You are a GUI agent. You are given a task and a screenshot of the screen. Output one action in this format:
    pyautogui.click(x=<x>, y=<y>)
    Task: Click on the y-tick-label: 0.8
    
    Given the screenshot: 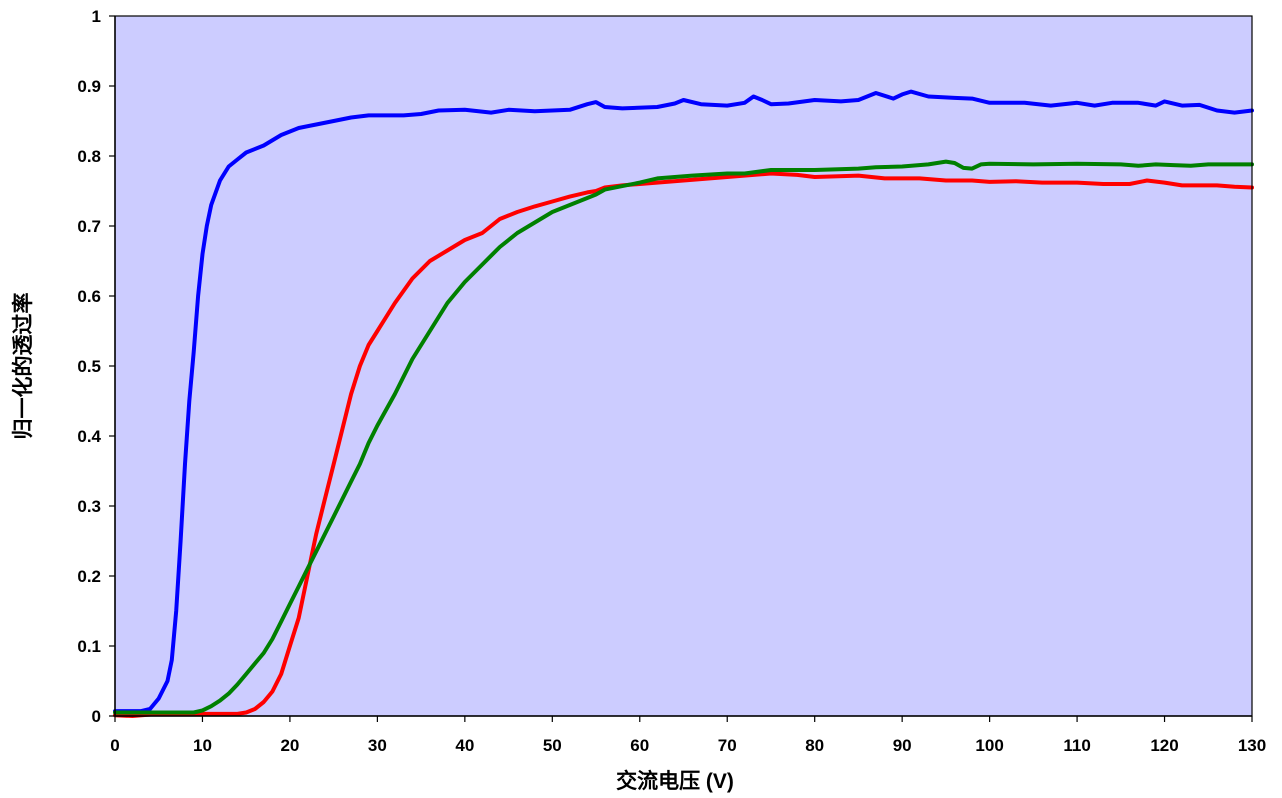 What is the action you would take?
    pyautogui.click(x=89, y=156)
    